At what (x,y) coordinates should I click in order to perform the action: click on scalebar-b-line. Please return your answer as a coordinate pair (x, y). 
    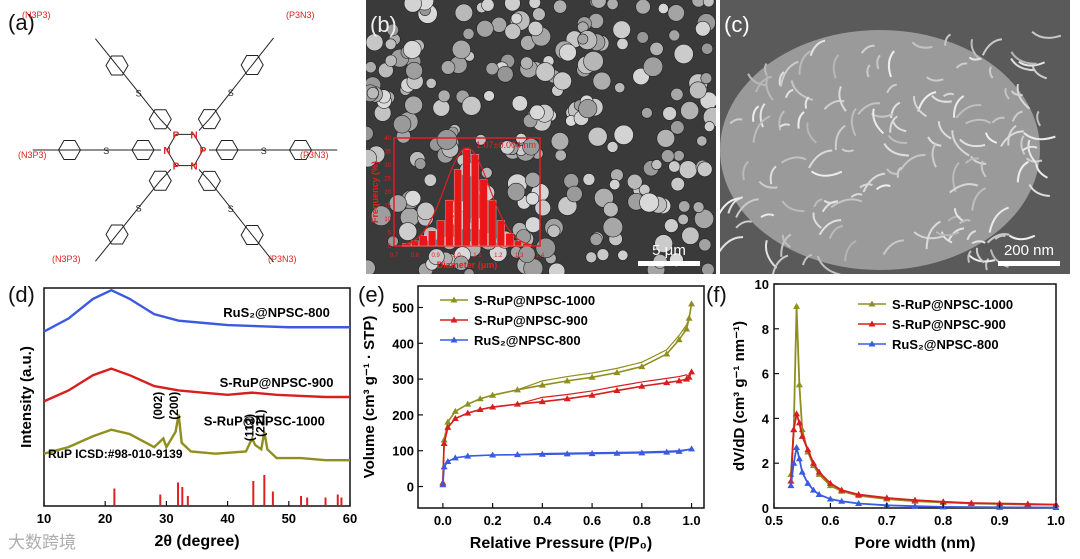
    Looking at the image, I should click on (669, 263).